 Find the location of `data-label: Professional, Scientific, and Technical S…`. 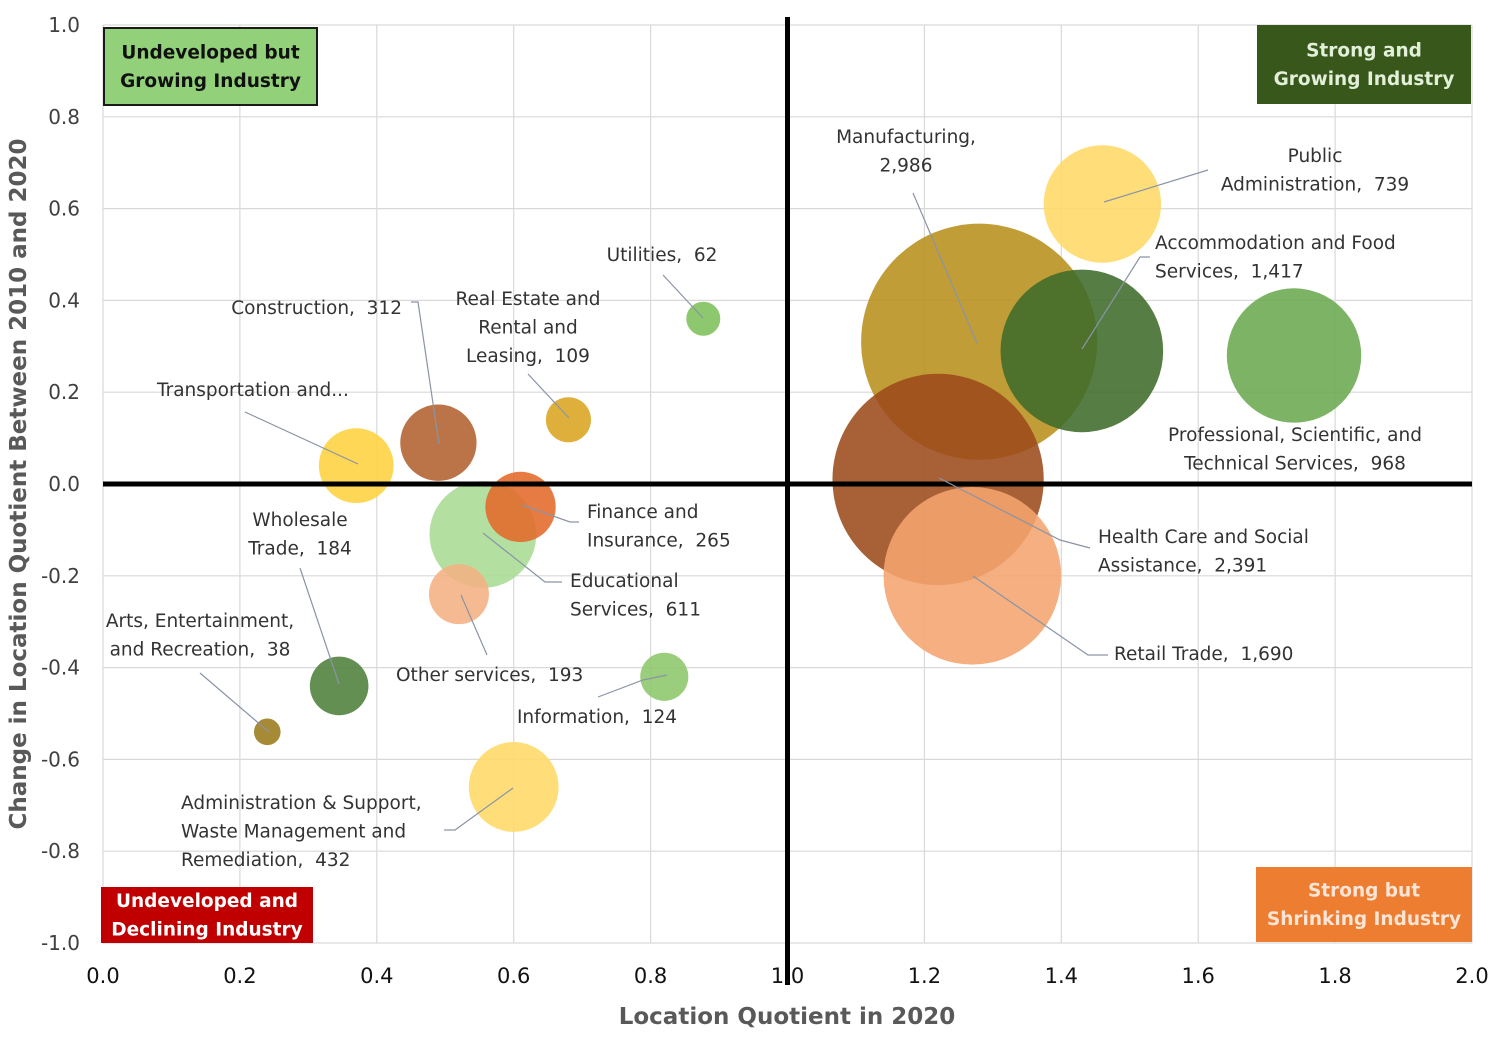

data-label: Professional, Scientific, and Technical S… is located at coordinates (1295, 450).